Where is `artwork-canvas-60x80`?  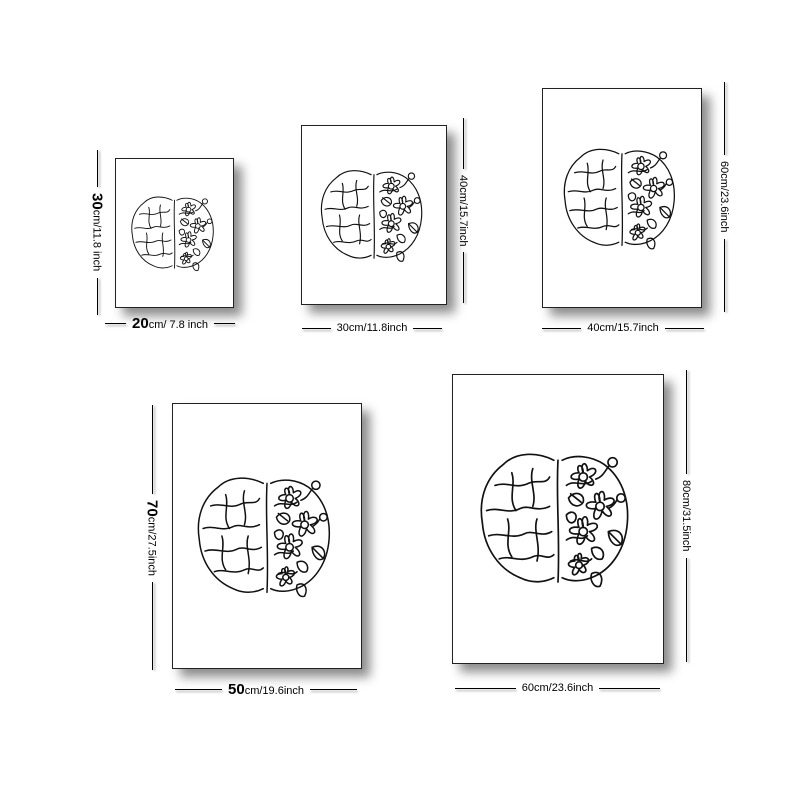
artwork-canvas-60x80 is located at coordinates (558, 519).